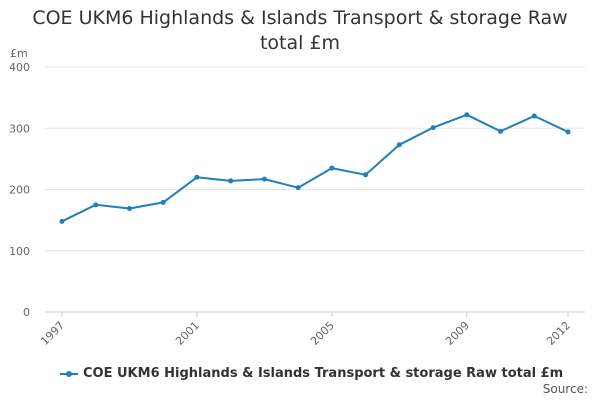 The image size is (600, 400). Describe the element at coordinates (467, 115) in the screenshot. I see `data-point-2009` at that location.